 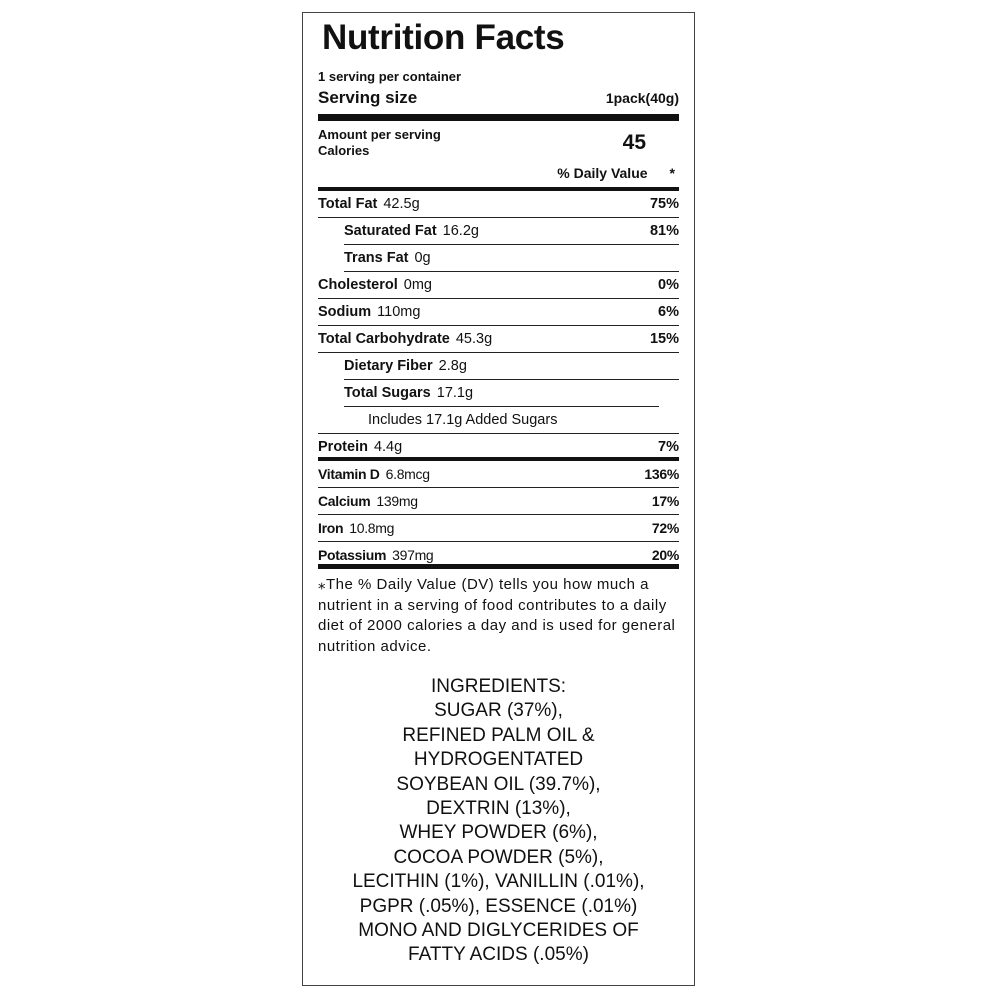 What do you see at coordinates (401, 204) in the screenshot?
I see `nutrient-amount: 42.5g` at bounding box center [401, 204].